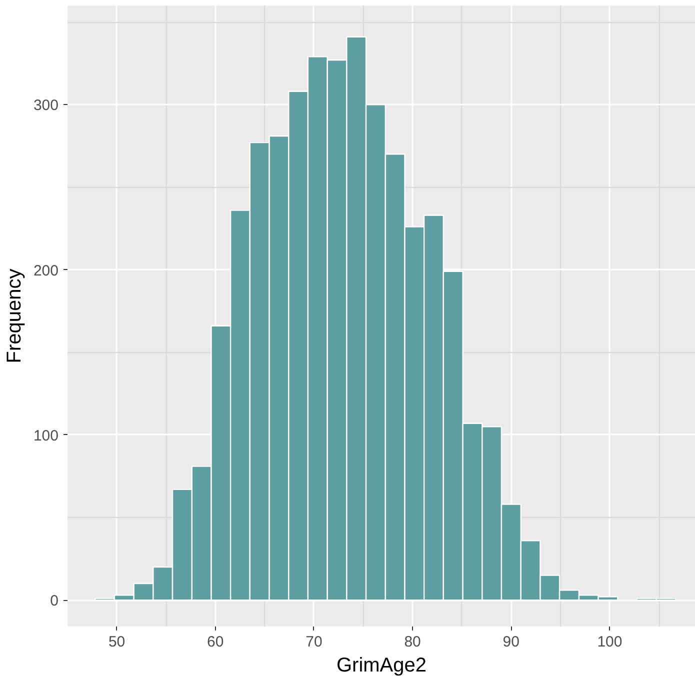  I want to click on x-tick-label: 70, so click(314, 642).